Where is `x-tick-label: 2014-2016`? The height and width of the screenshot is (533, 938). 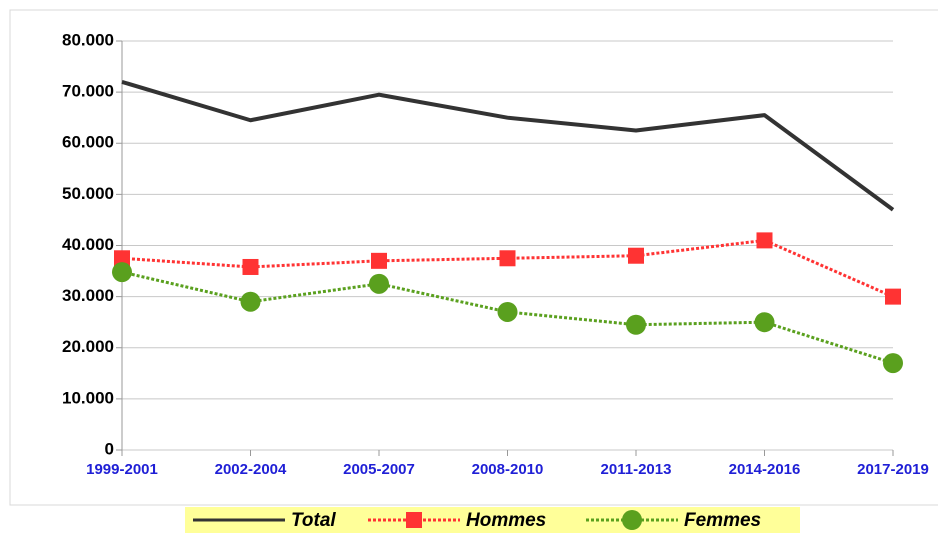
x-tick-label: 2014-2016 is located at coordinates (765, 469).